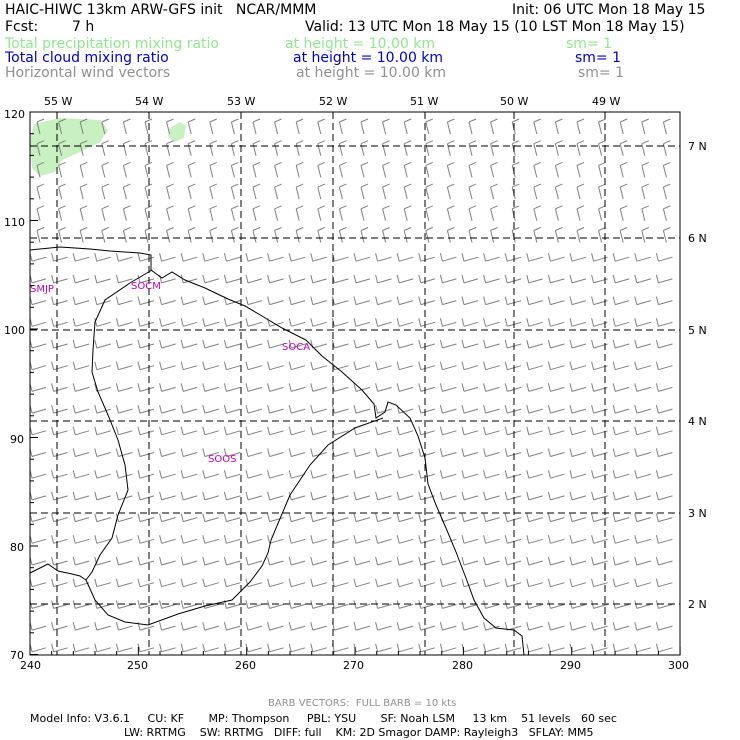 This screenshot has height=740, width=740. Describe the element at coordinates (697, 421) in the screenshot. I see `lat-label: 4 N` at that location.